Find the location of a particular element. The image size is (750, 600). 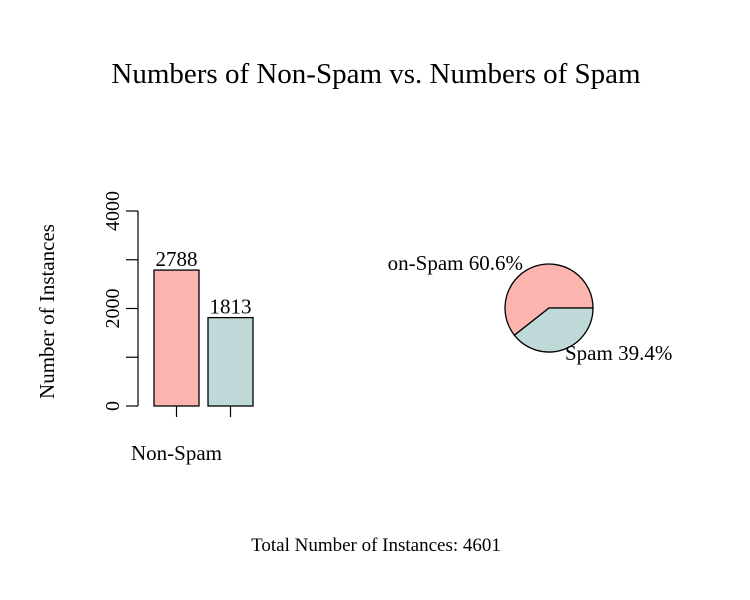

chart-title: Numbers of Non-Spam vs. Numbers of Spam is located at coordinates (376, 74).